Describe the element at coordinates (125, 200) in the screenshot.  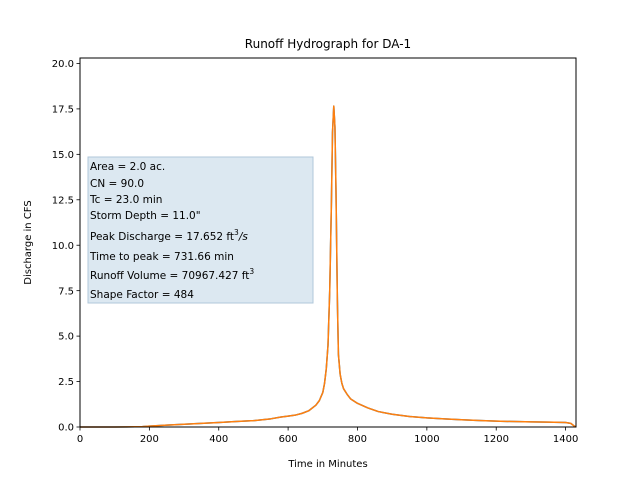
I see `info-line: Tc = 23.0 min` at that location.